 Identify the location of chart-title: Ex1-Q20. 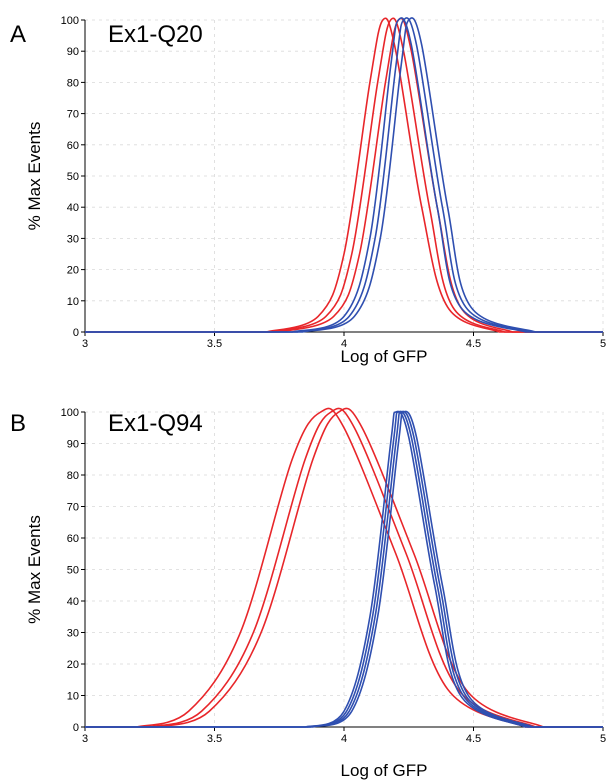
(155, 34).